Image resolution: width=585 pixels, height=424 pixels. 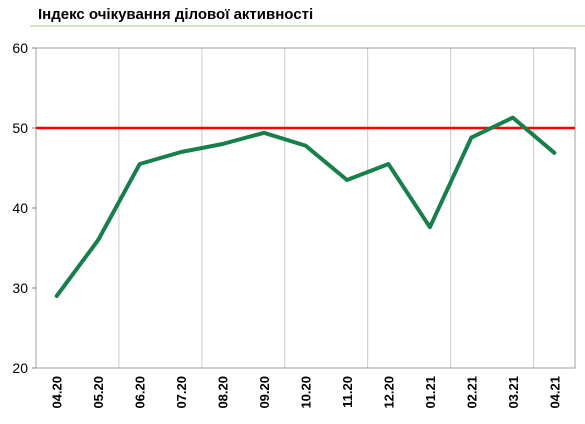 What do you see at coordinates (513, 392) in the screenshot?
I see `x-tick-label: 03.21` at bounding box center [513, 392].